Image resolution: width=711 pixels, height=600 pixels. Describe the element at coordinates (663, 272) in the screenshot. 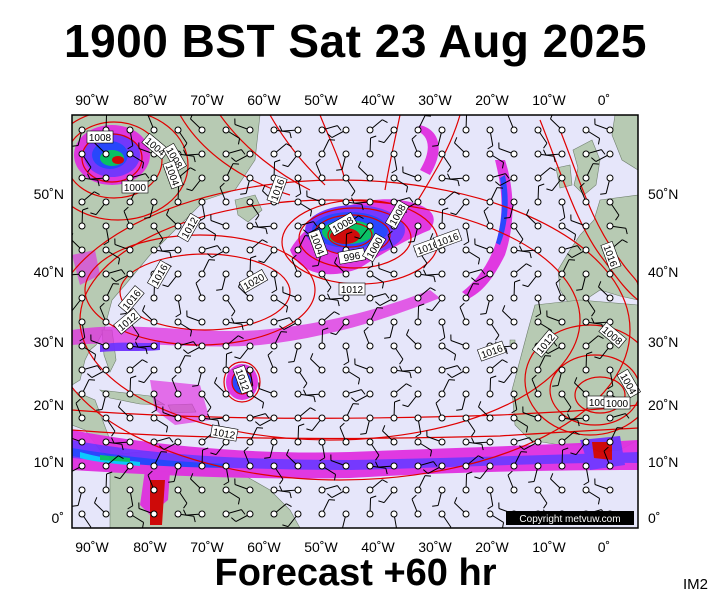

I see `lat-label: 40˚N` at that location.